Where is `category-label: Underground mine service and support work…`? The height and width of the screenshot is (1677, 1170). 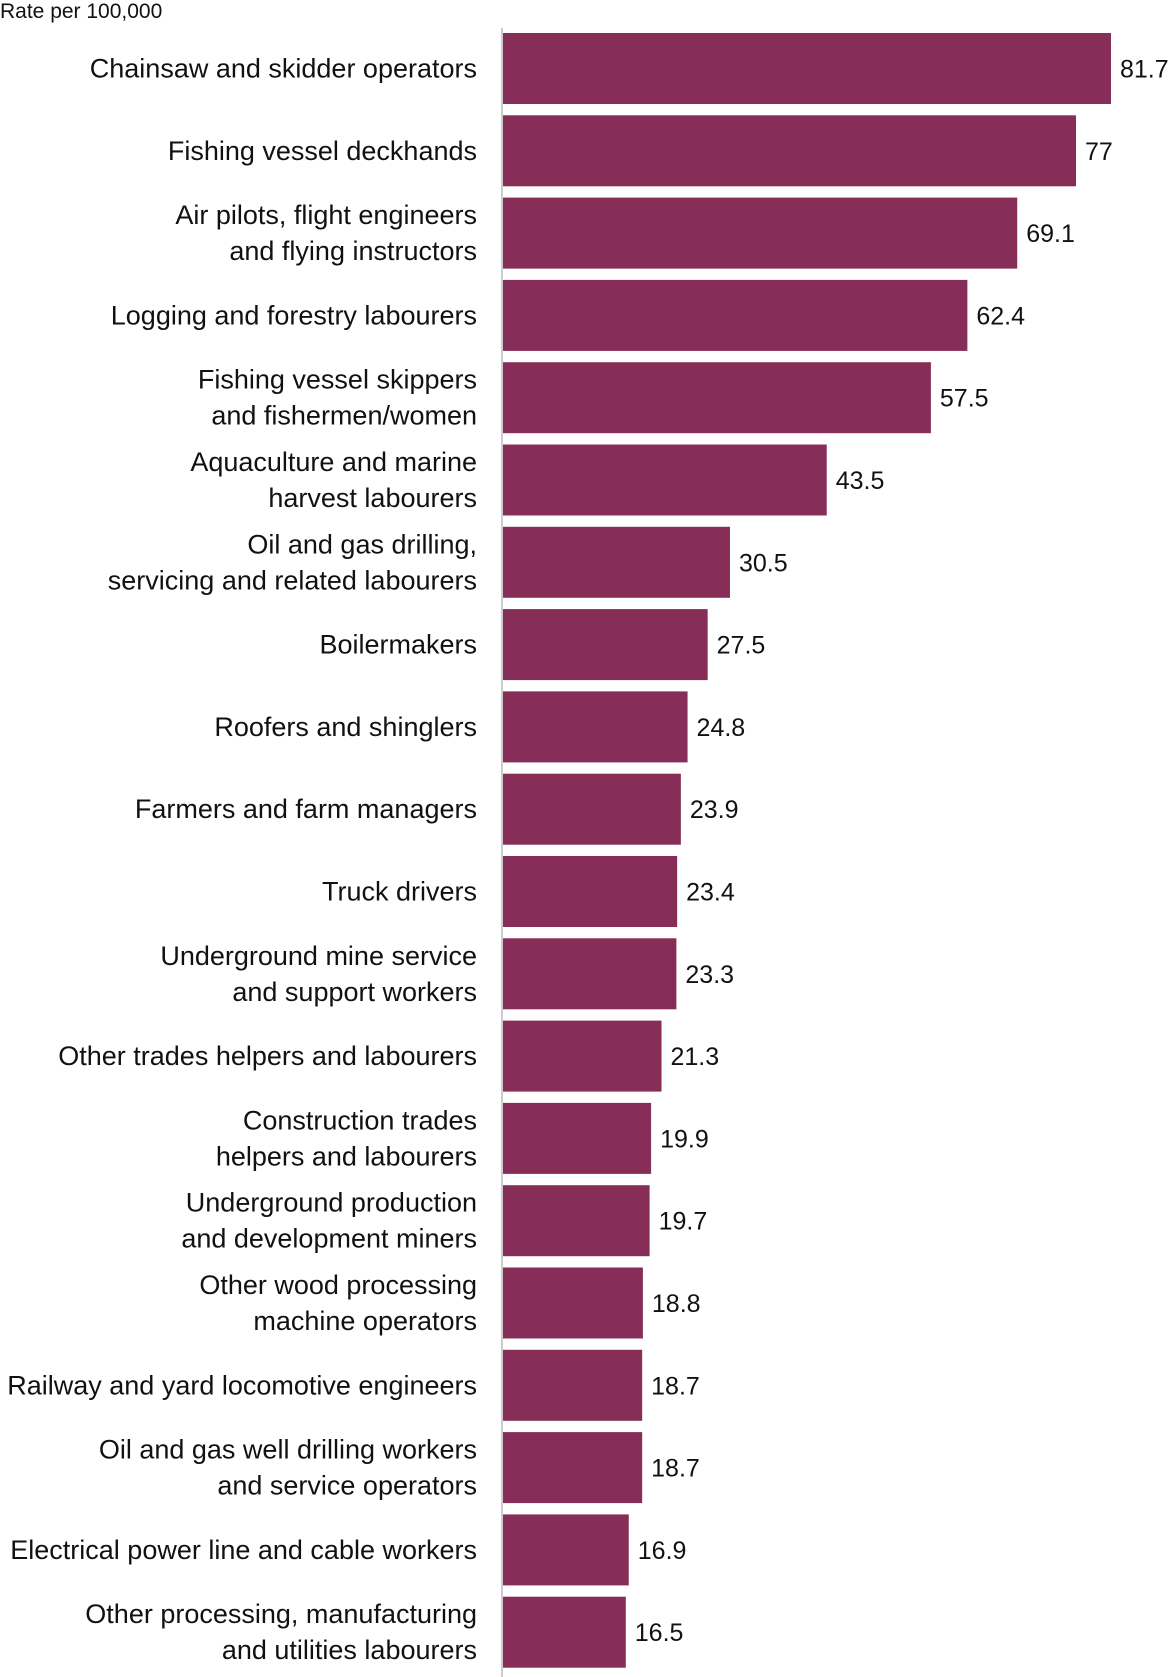
category-label: Underground mine service and support work… is located at coordinates (318, 974).